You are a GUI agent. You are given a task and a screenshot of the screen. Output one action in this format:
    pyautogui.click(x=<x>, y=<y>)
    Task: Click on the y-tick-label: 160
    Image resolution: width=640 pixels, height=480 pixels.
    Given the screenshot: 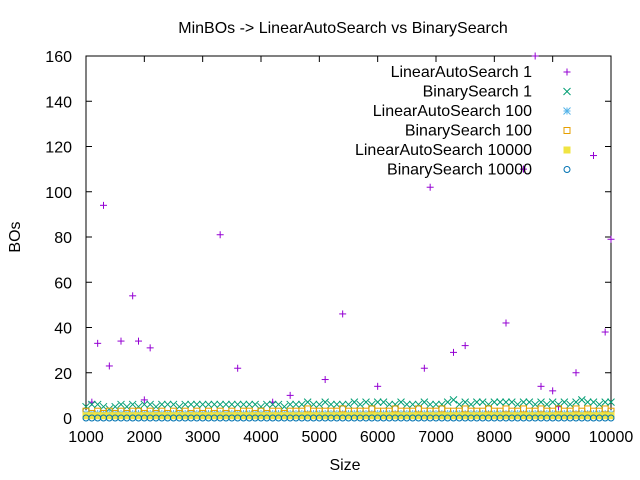 What is the action you would take?
    pyautogui.click(x=58, y=57)
    